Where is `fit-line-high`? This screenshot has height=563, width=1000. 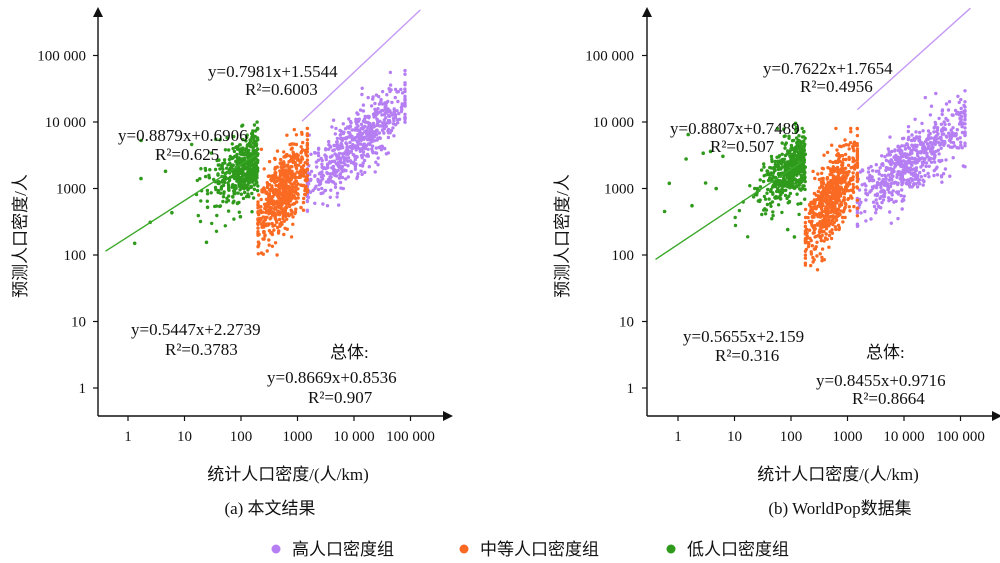
fit-line-high is located at coordinates (913, 59).